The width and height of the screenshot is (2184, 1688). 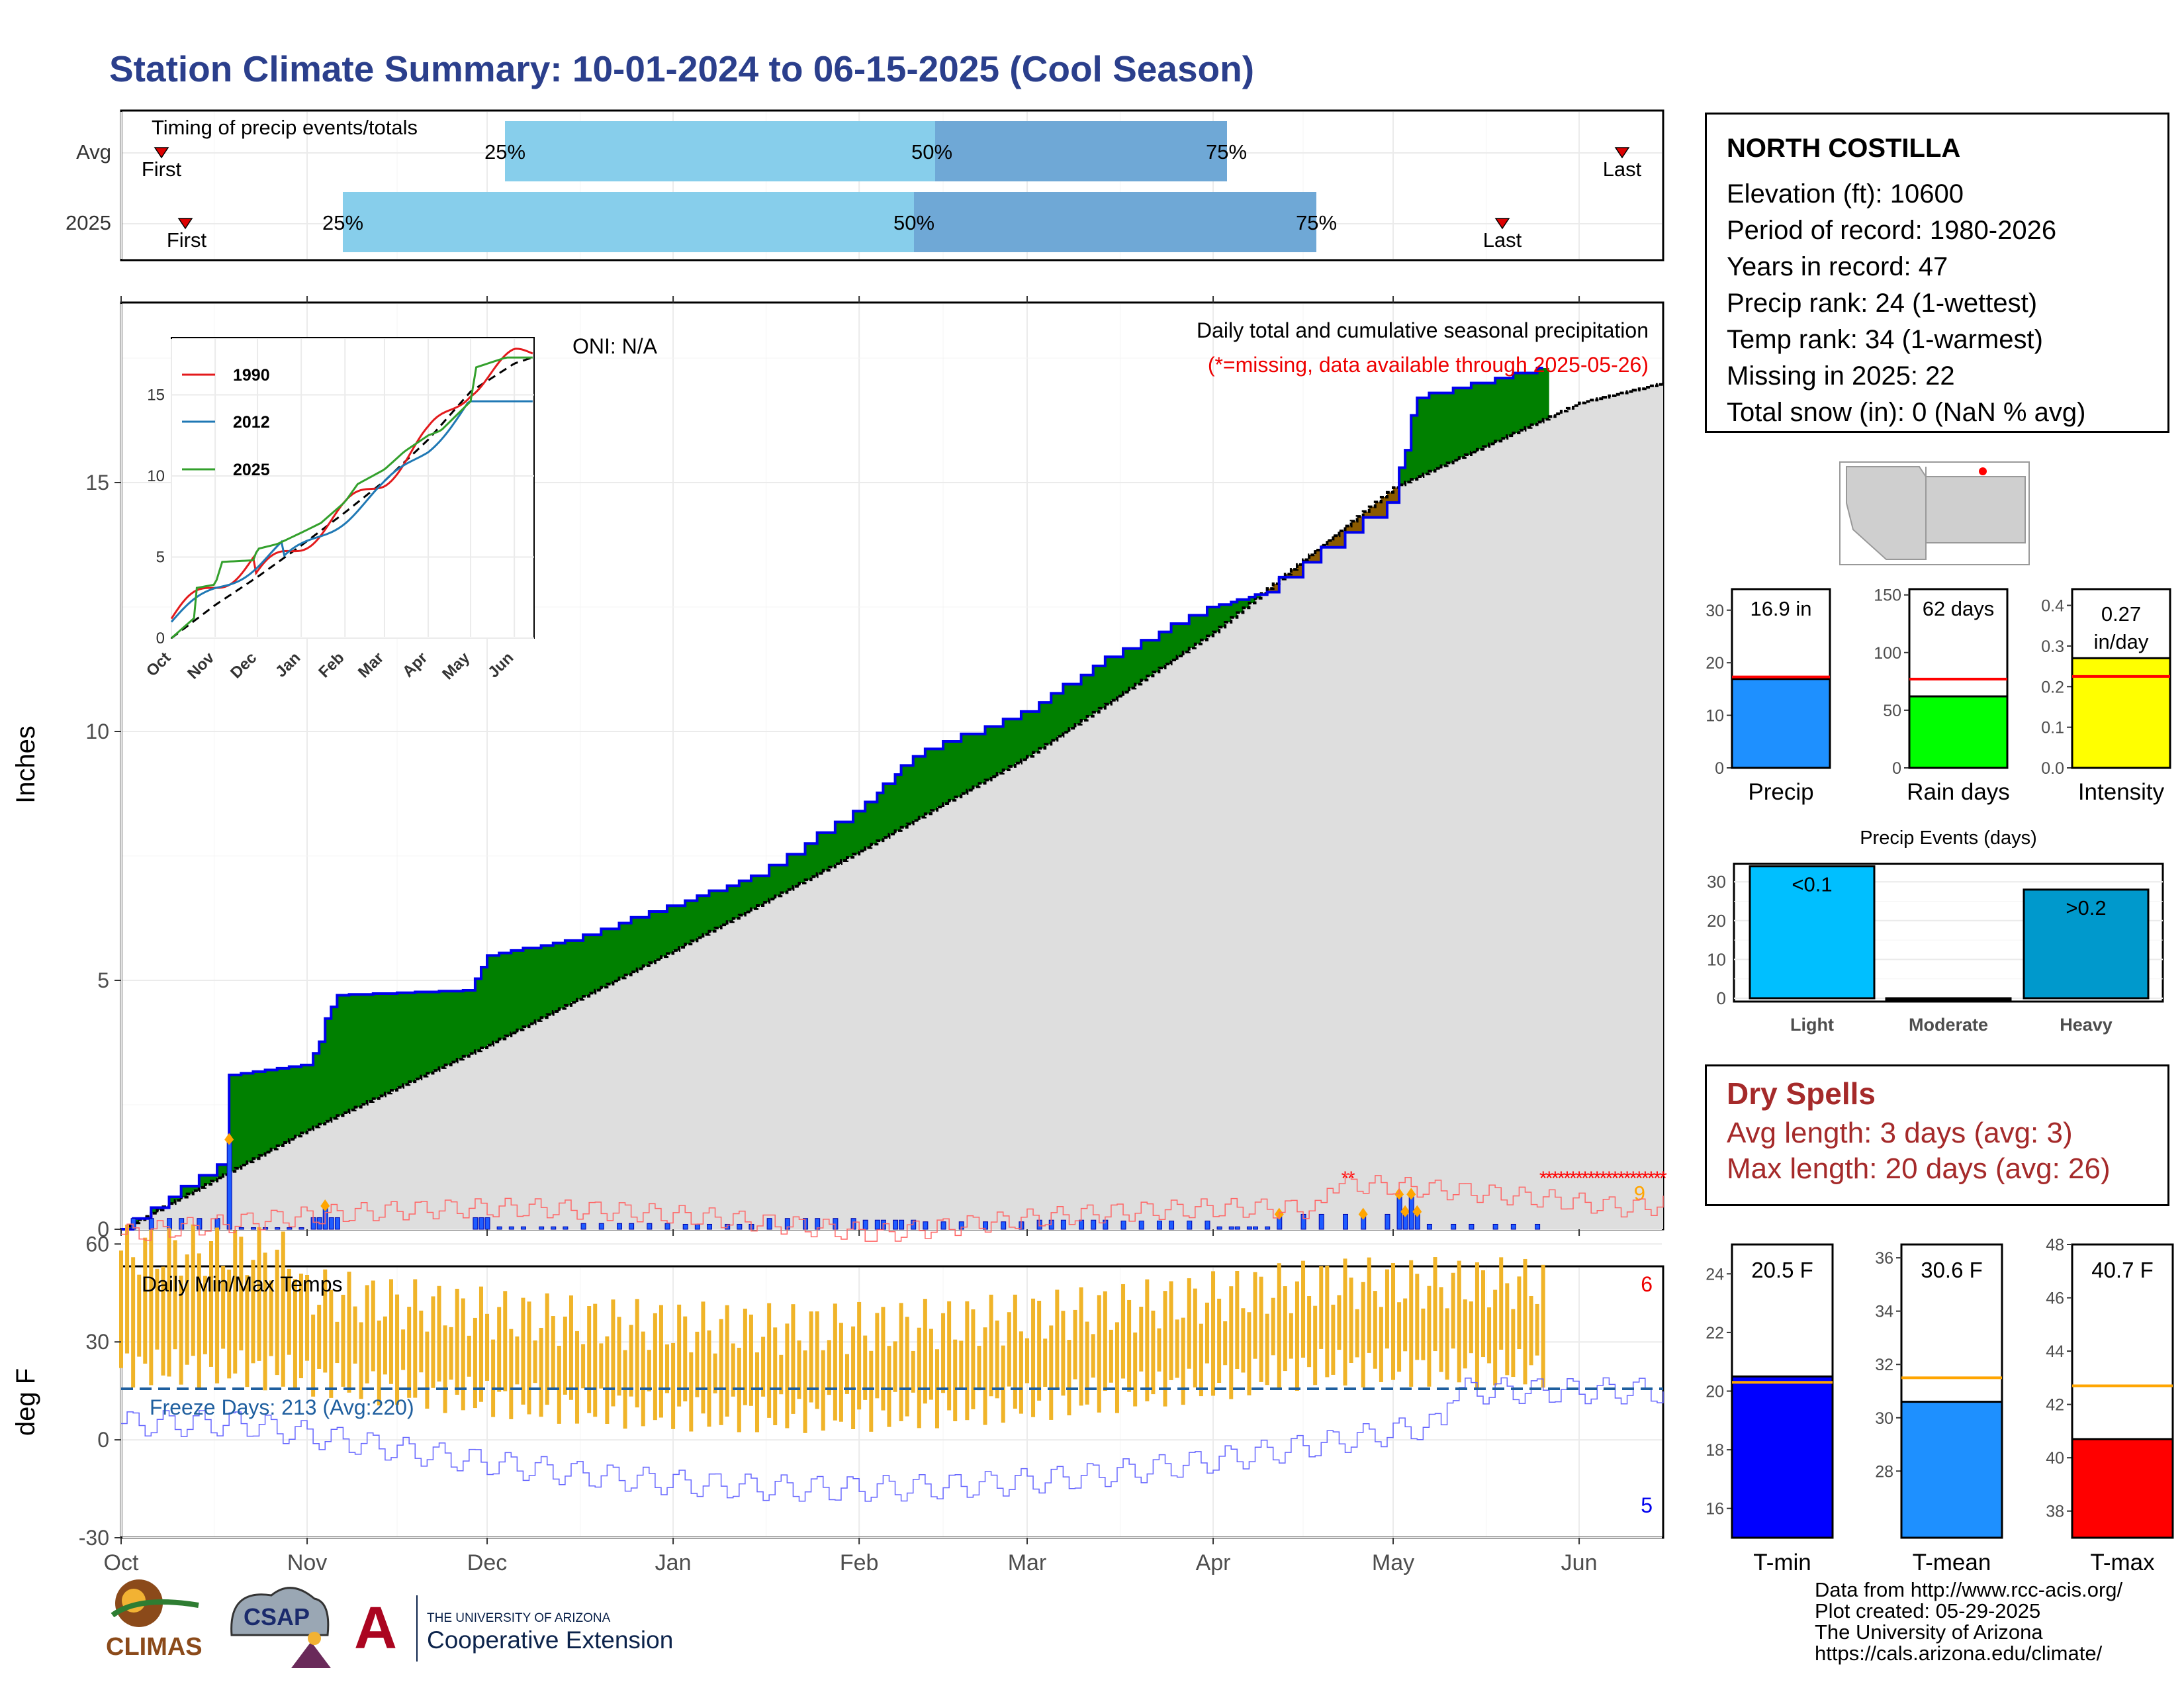 I want to click on month-label: Nov, so click(x=307, y=1562).